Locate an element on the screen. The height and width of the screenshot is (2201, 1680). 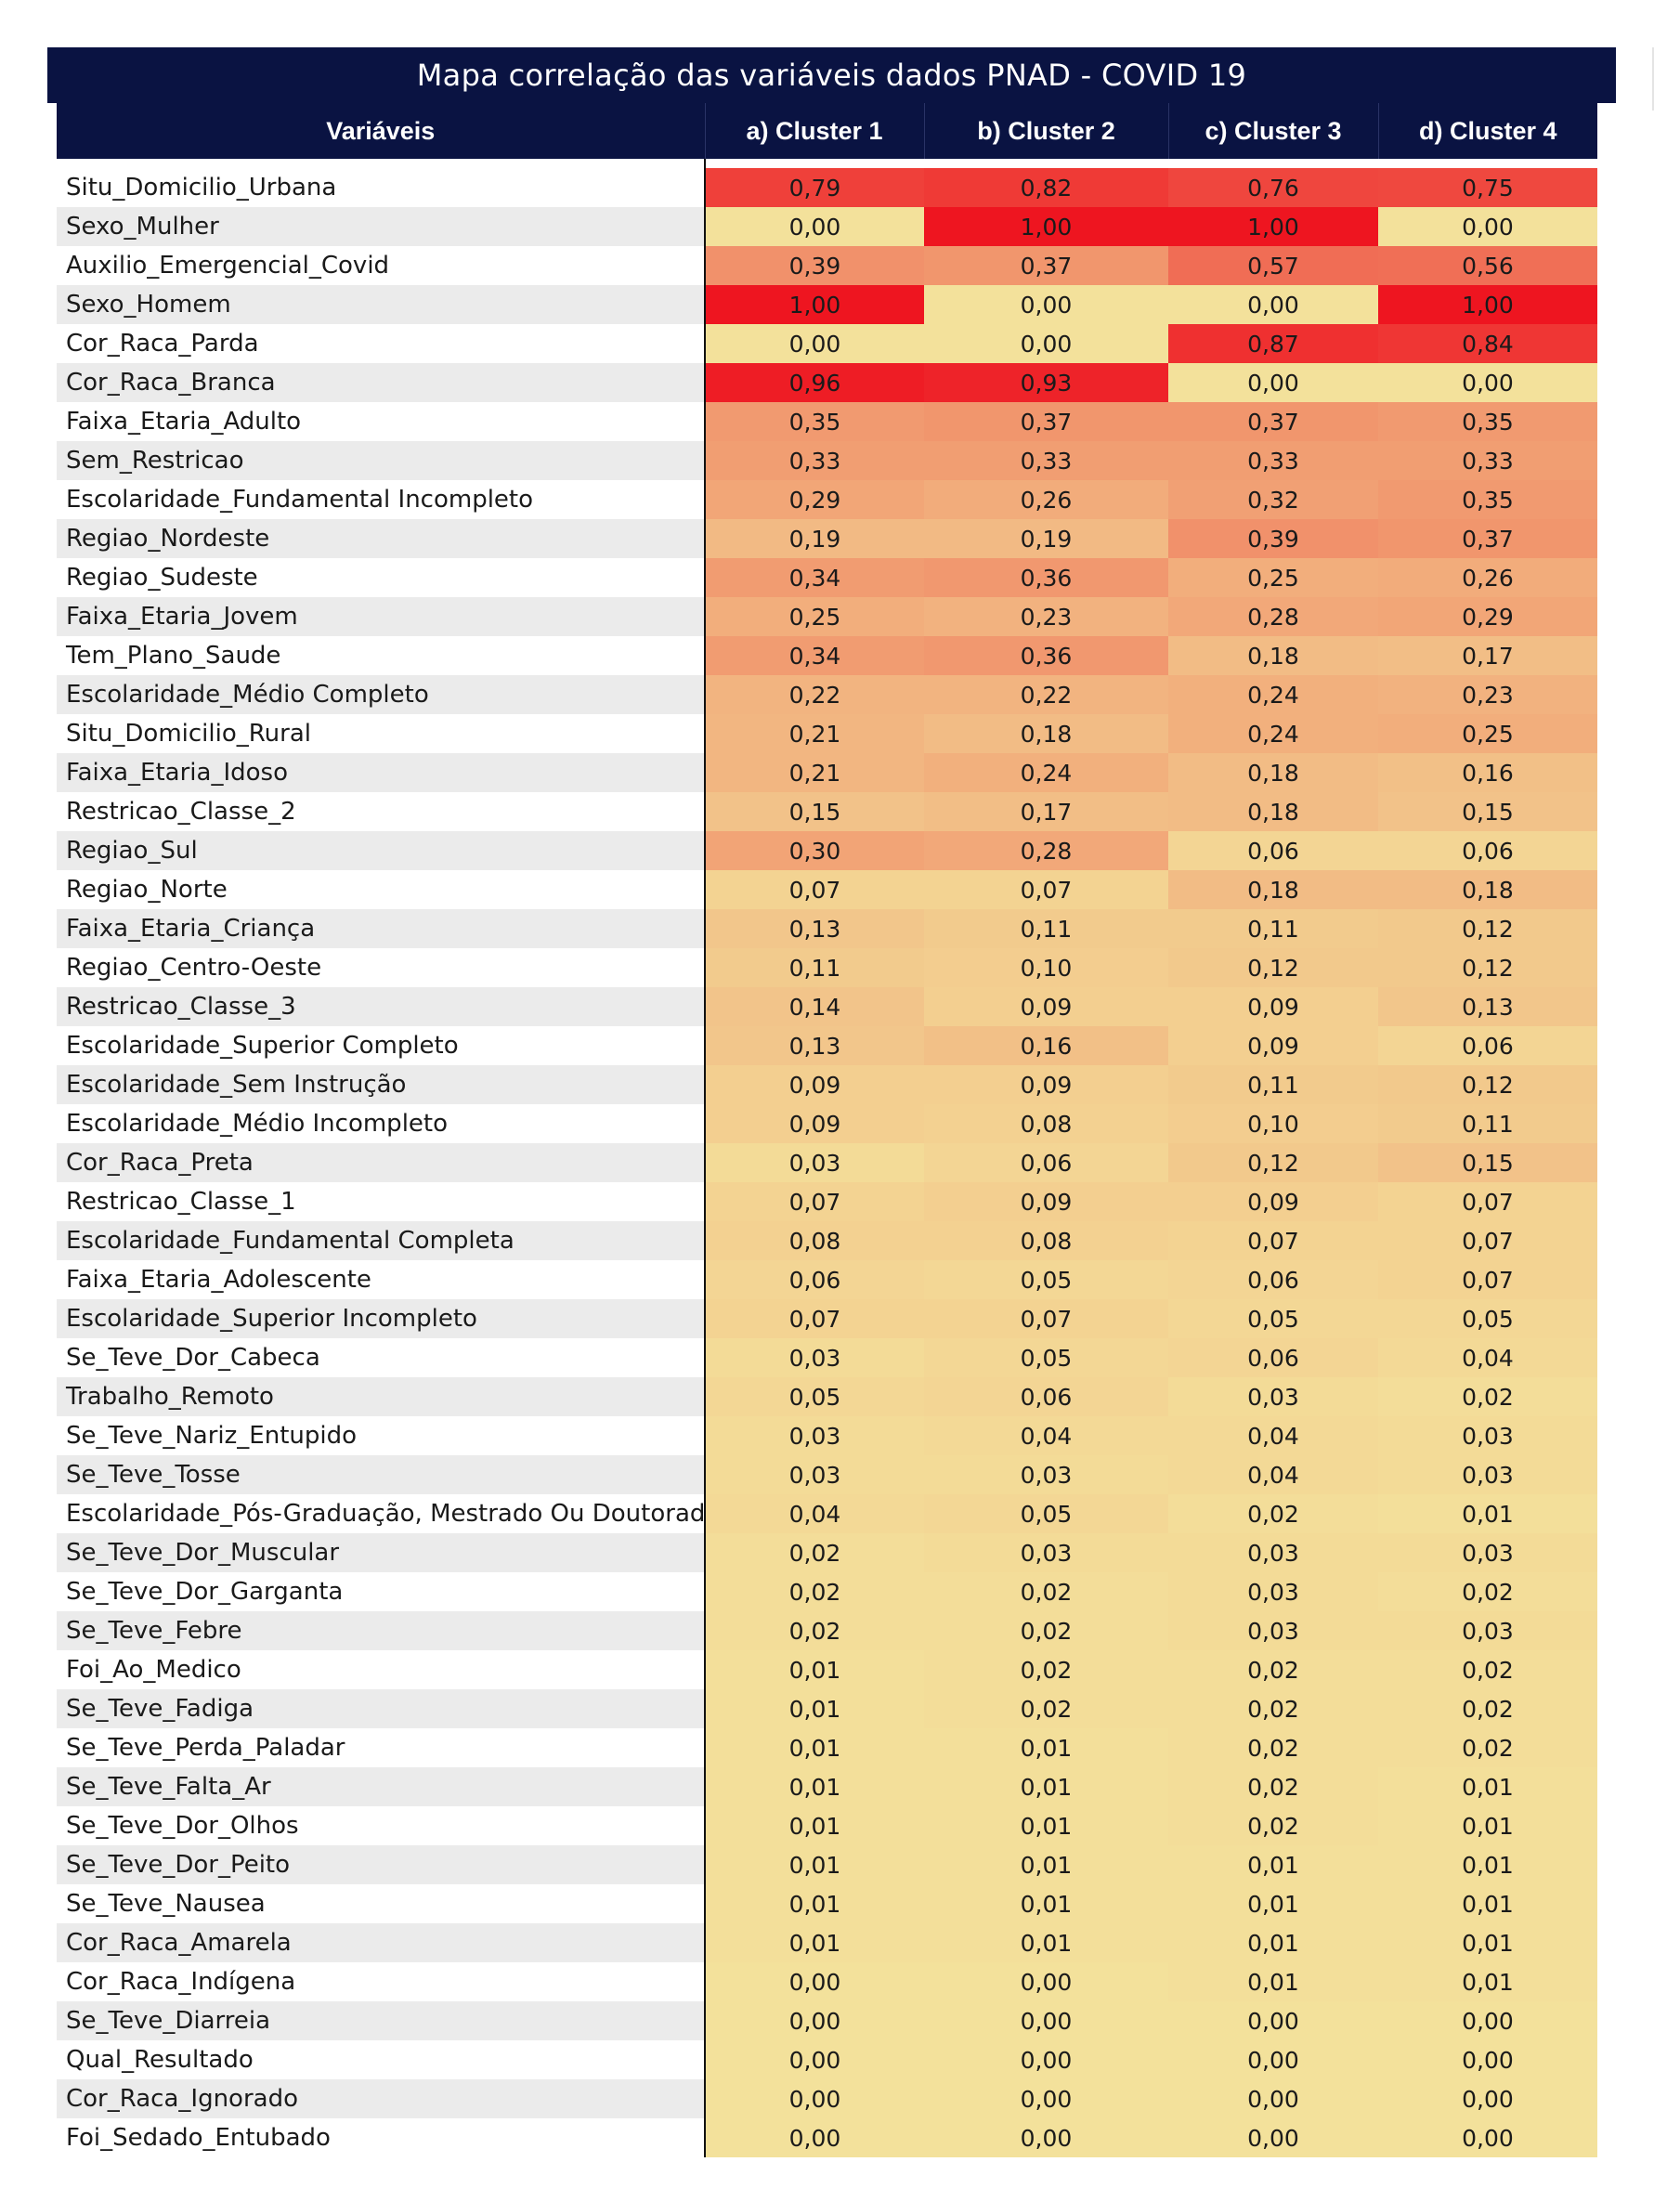
heat-cell: 0,76 is located at coordinates (1273, 187).